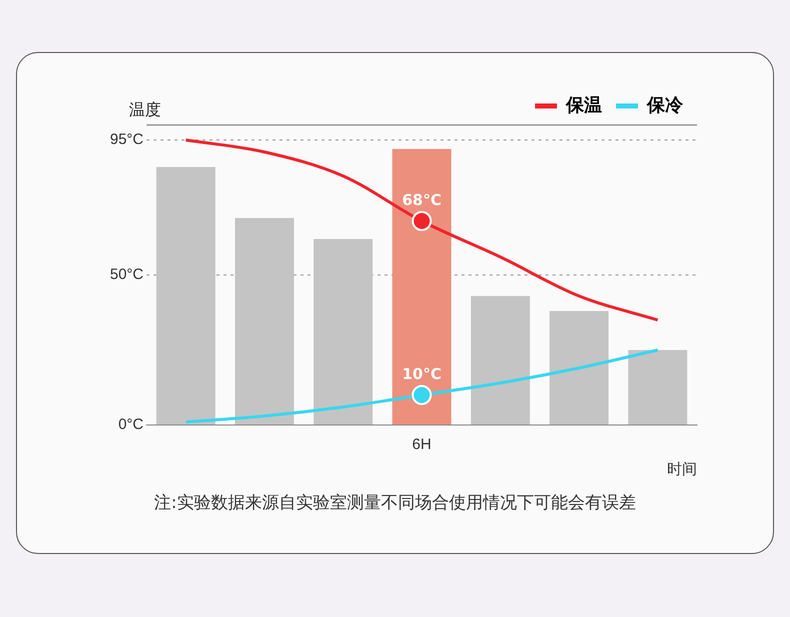 The width and height of the screenshot is (790, 617). Describe the element at coordinates (665, 104) in the screenshot. I see `legend-label: 保冷` at that location.